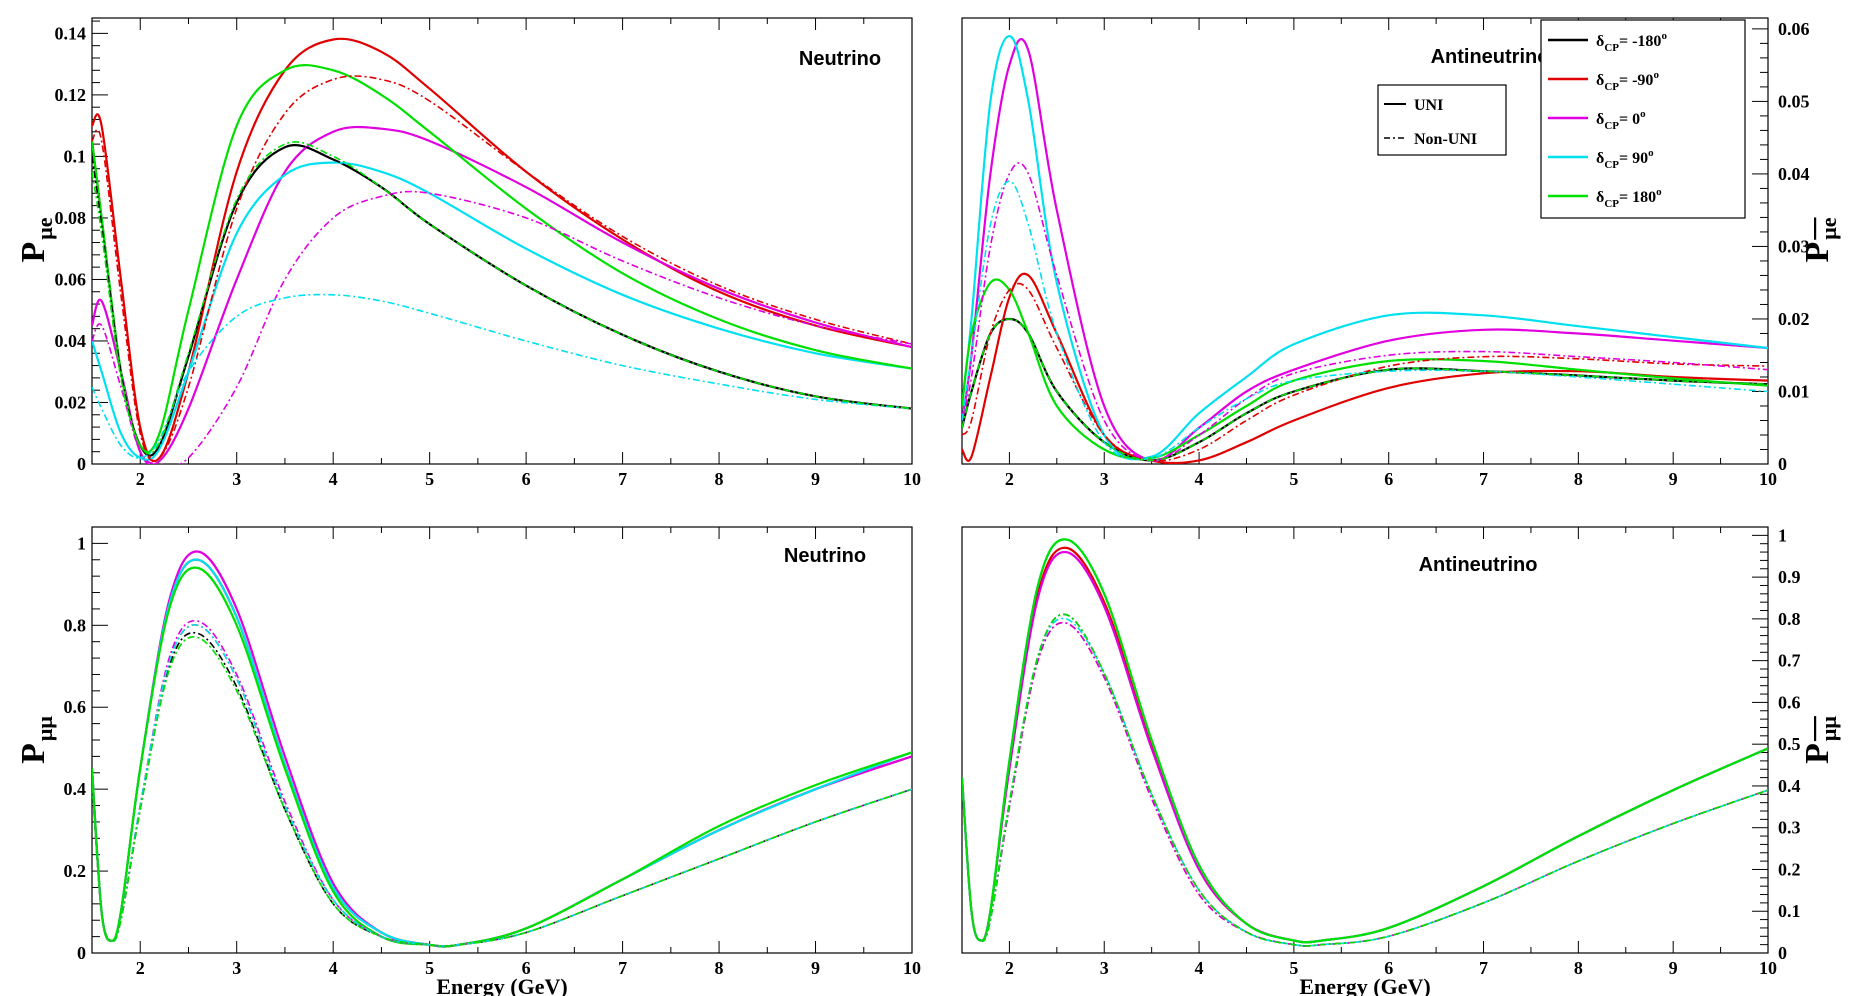  Describe the element at coordinates (1794, 391) in the screenshot. I see `y-tick-label: 0.01` at that location.